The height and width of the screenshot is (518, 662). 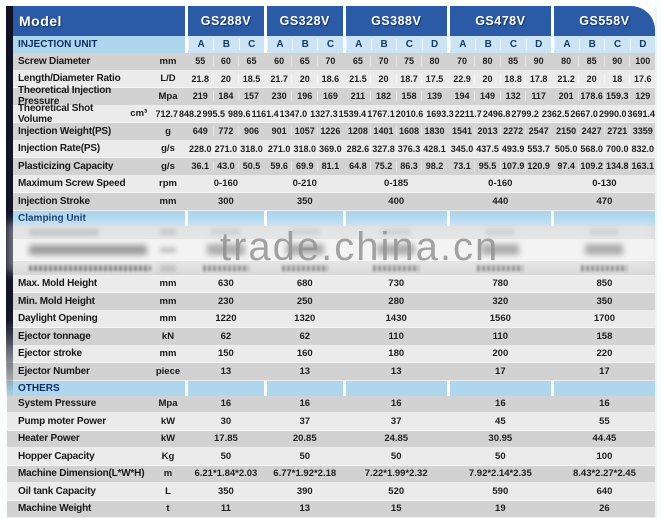 What do you see at coordinates (168, 131) in the screenshot?
I see `row-unit: g` at bounding box center [168, 131].